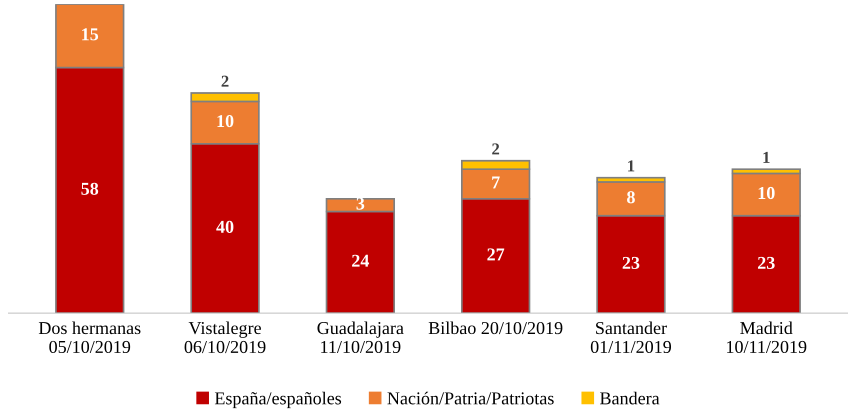 The height and width of the screenshot is (412, 856). I want to click on x-tick-label: Santander 01/11/2019, so click(631, 337).